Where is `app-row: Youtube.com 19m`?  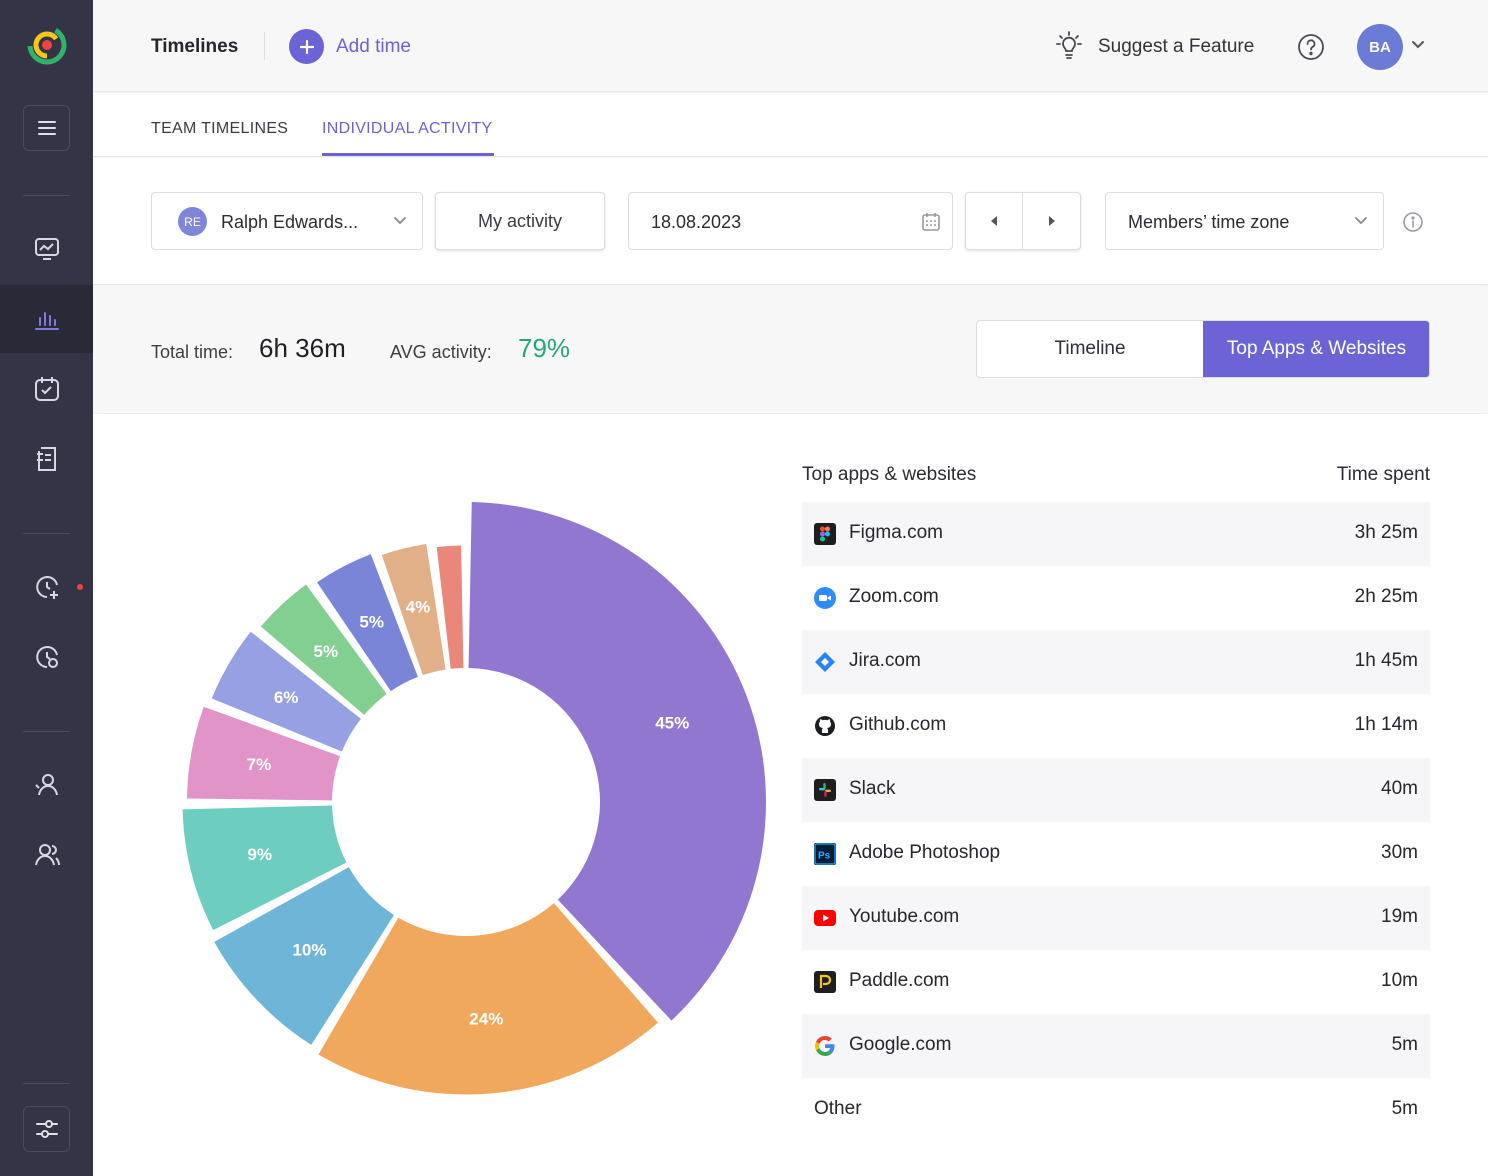
app-row: Youtube.com 19m is located at coordinates (1116, 918).